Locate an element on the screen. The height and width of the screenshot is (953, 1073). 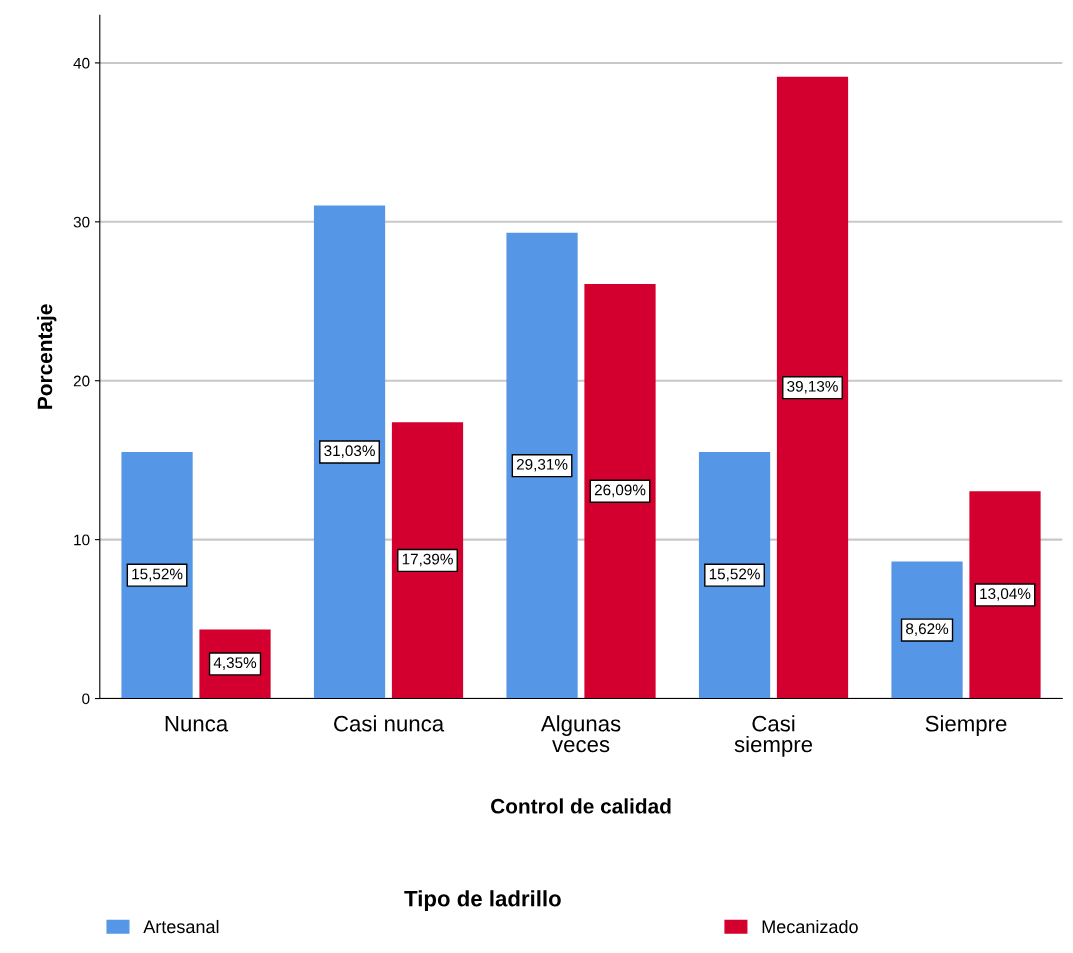
data-label: 17,39% is located at coordinates (427, 560).